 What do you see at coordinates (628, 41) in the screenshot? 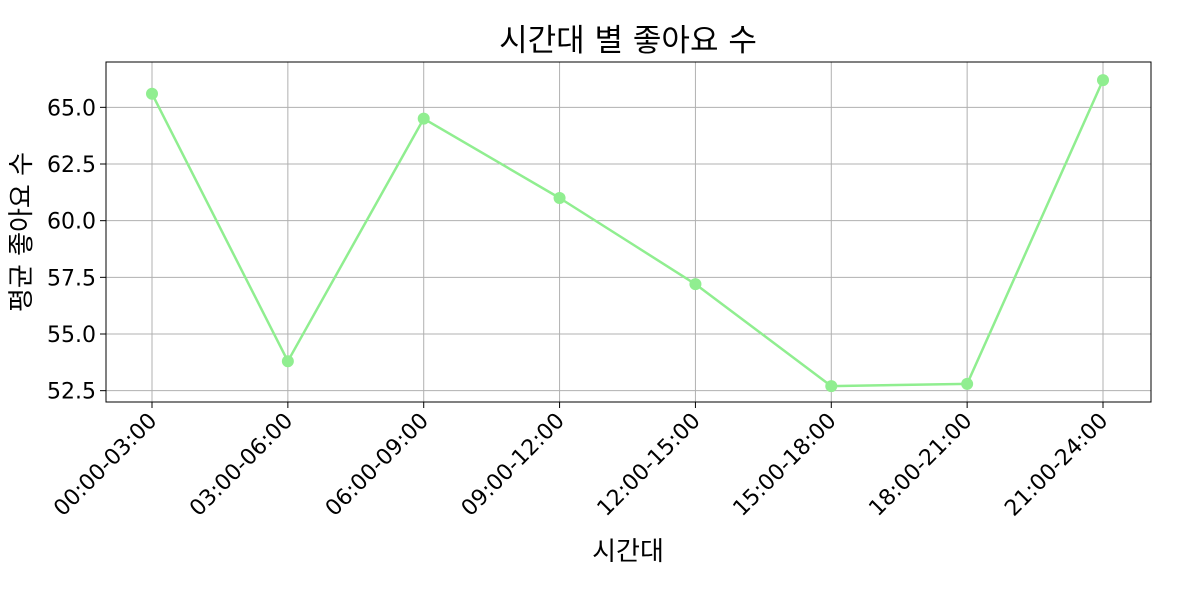
I see `chart-title: 시간대 별 좋아요 수` at bounding box center [628, 41].